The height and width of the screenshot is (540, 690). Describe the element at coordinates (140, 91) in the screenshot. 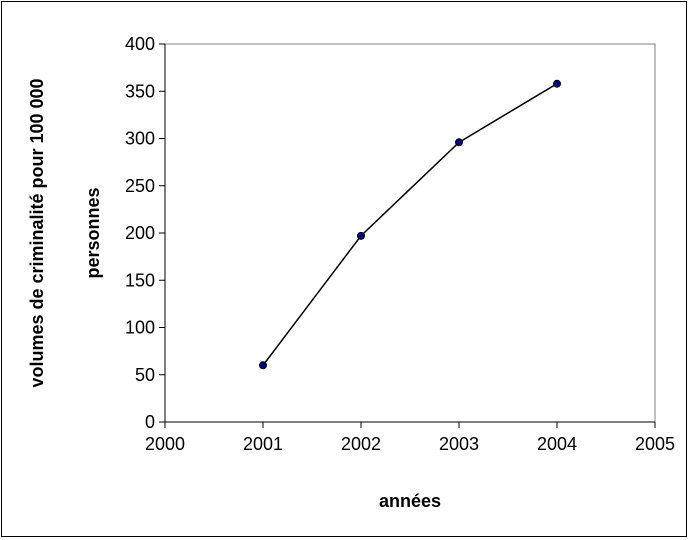

I see `y-tick-label: 350` at that location.